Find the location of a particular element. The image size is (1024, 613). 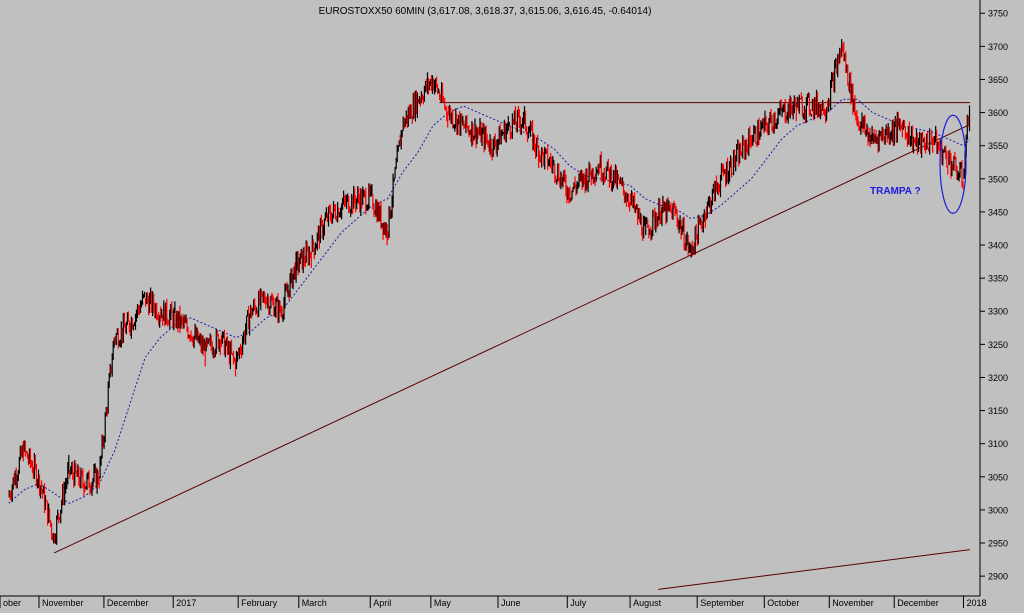

x-tick-label: 2018 is located at coordinates (977, 603).